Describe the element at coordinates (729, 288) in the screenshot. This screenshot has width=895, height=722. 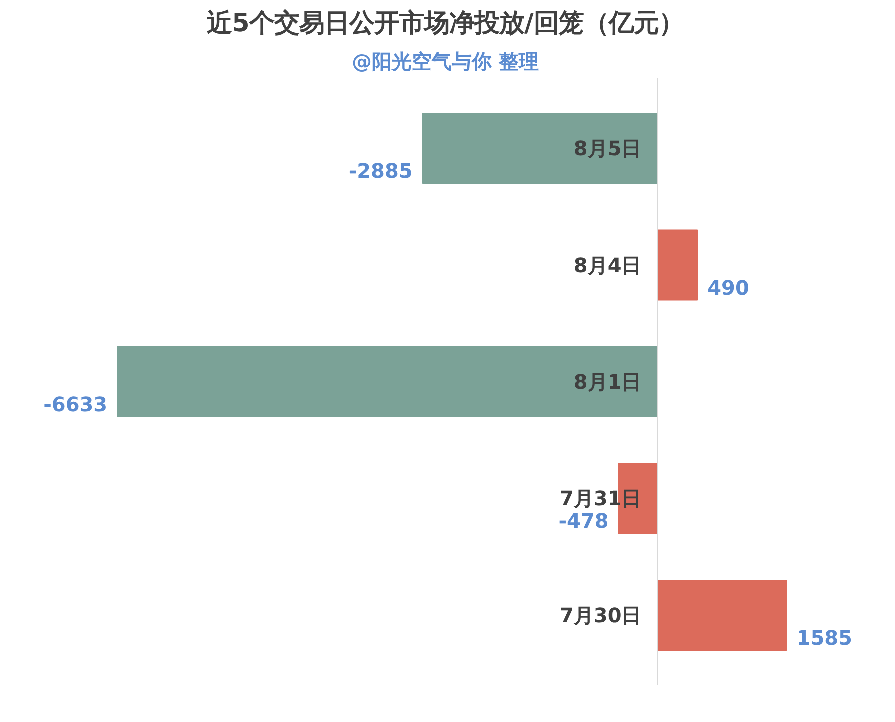
I see `data-label: 490` at that location.